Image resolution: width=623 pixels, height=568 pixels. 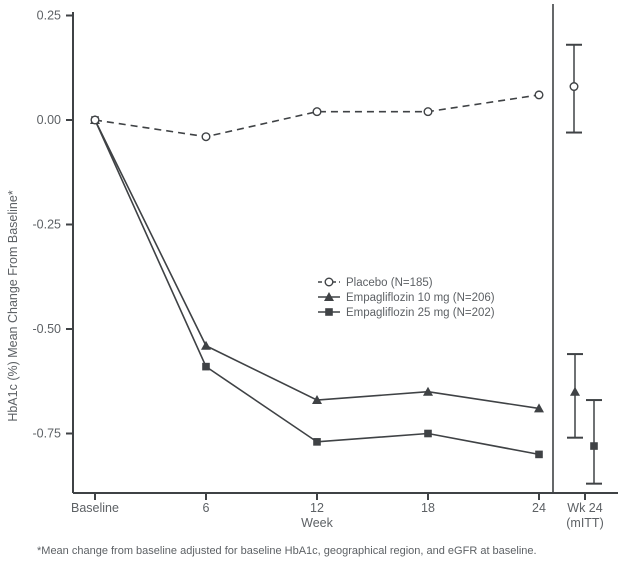 What do you see at coordinates (47, 434) in the screenshot?
I see `y-tick-label: -0.75` at bounding box center [47, 434].